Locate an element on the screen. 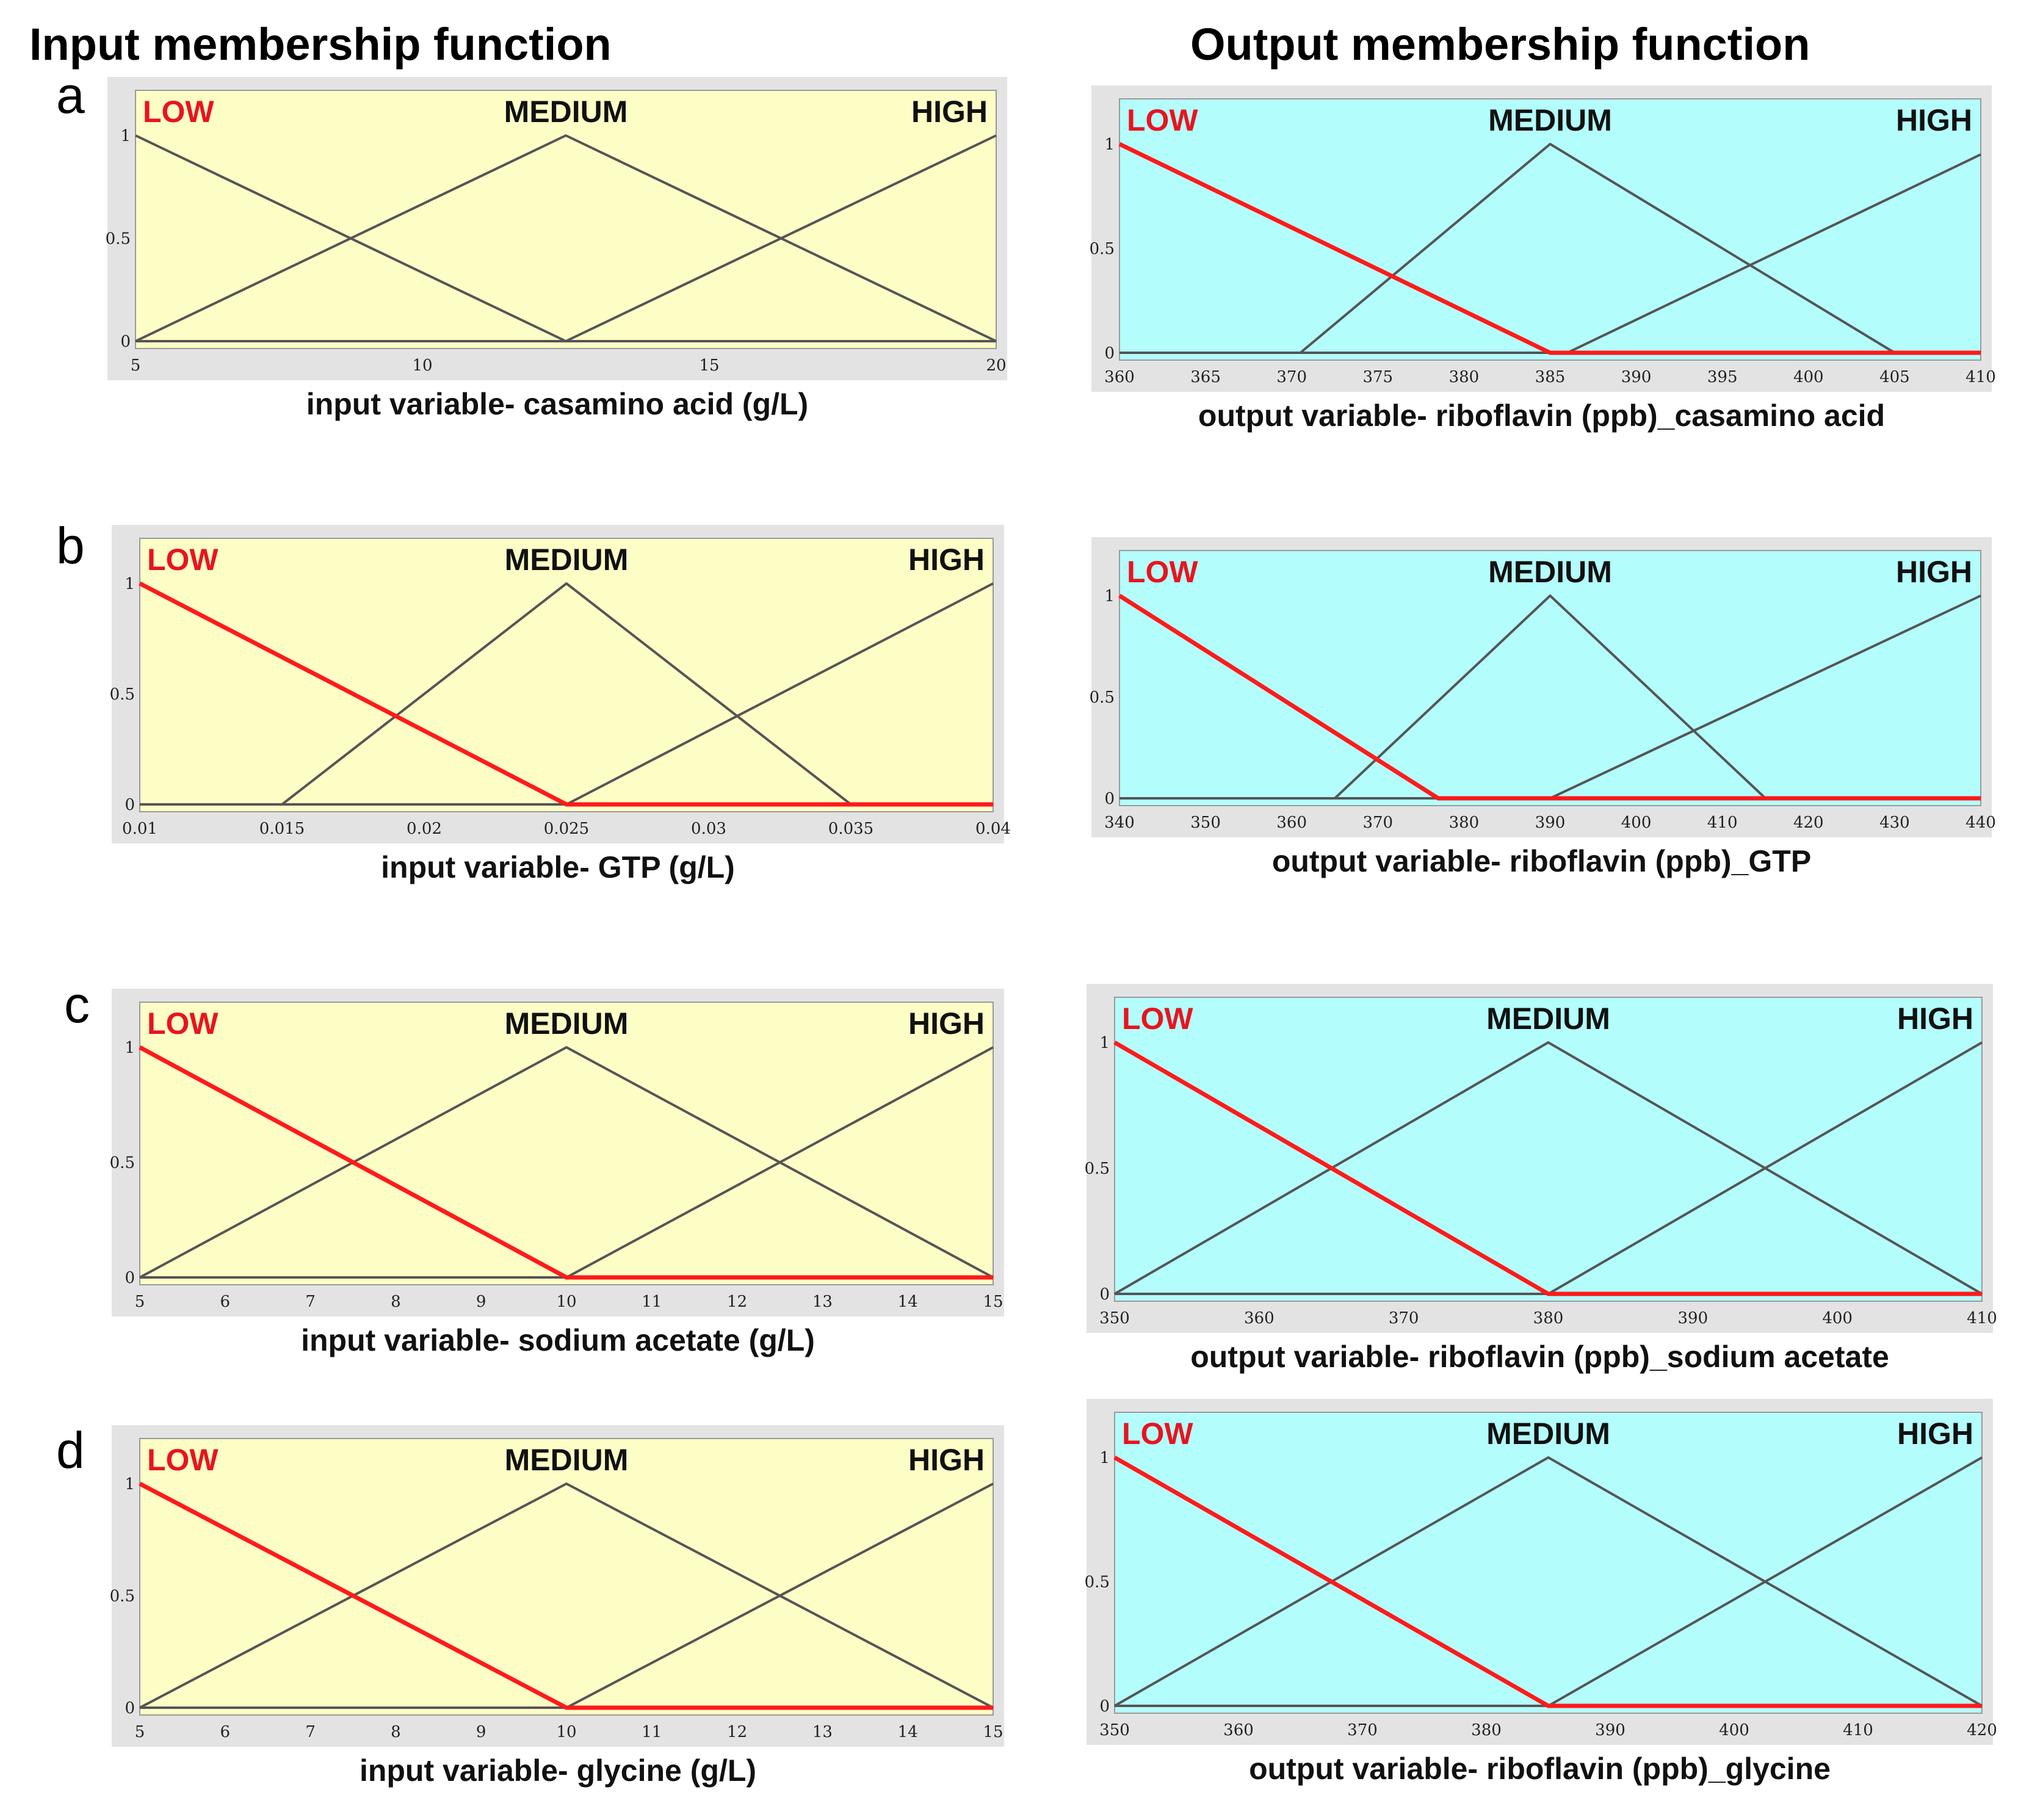  series-line-high is located at coordinates (566, 238).